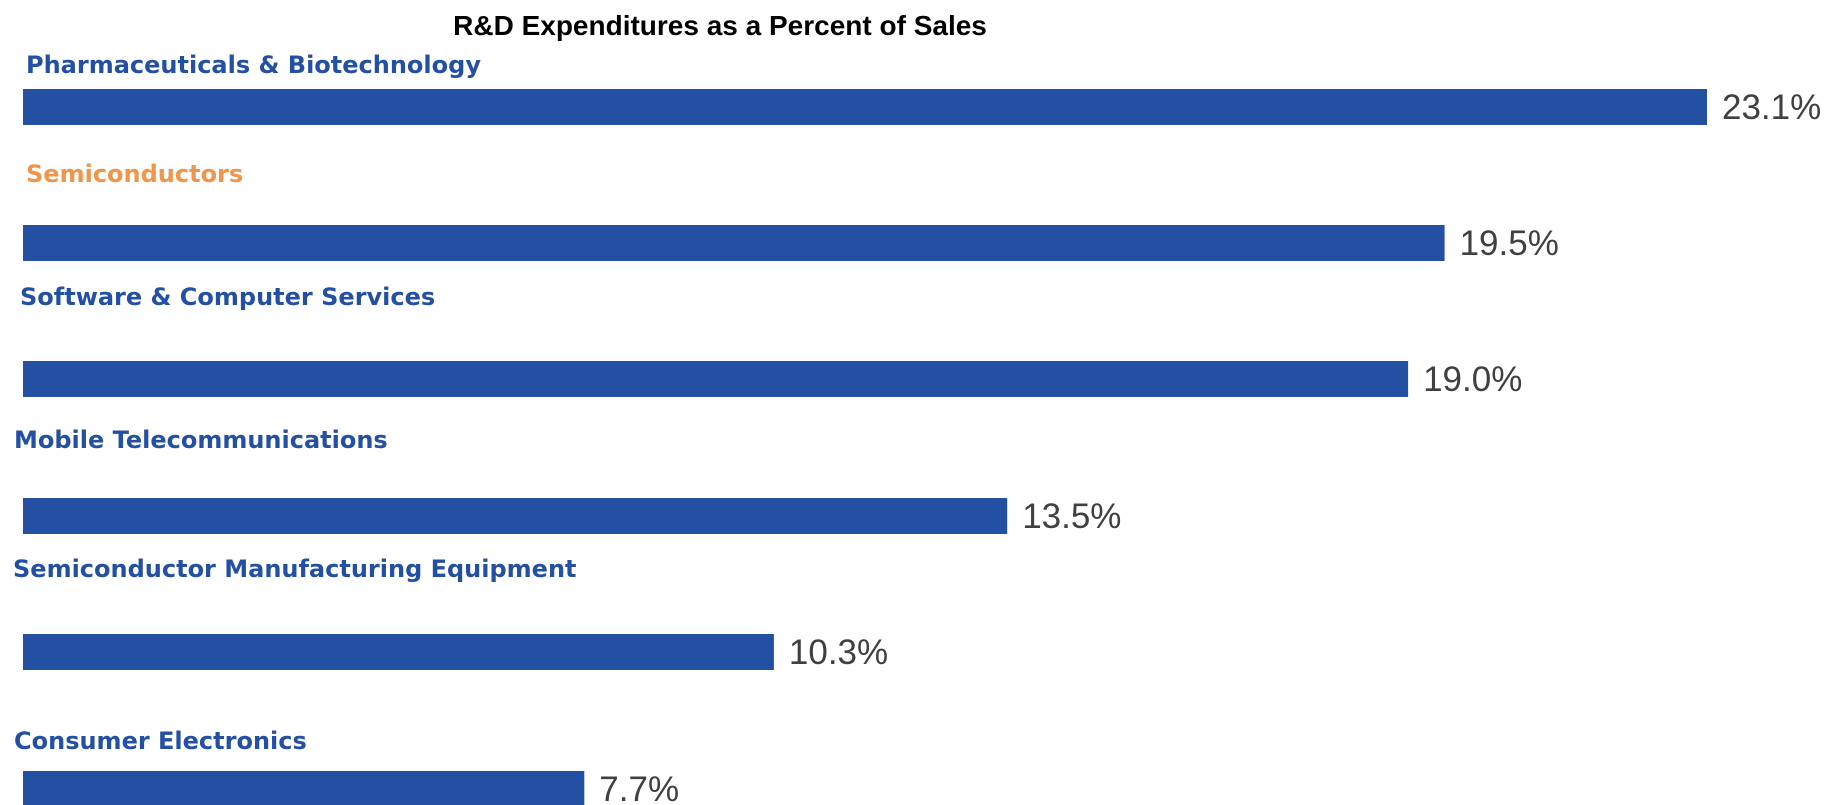  What do you see at coordinates (253, 65) in the screenshot?
I see `category-label: Pharmaceuticals & Biotechnology` at bounding box center [253, 65].